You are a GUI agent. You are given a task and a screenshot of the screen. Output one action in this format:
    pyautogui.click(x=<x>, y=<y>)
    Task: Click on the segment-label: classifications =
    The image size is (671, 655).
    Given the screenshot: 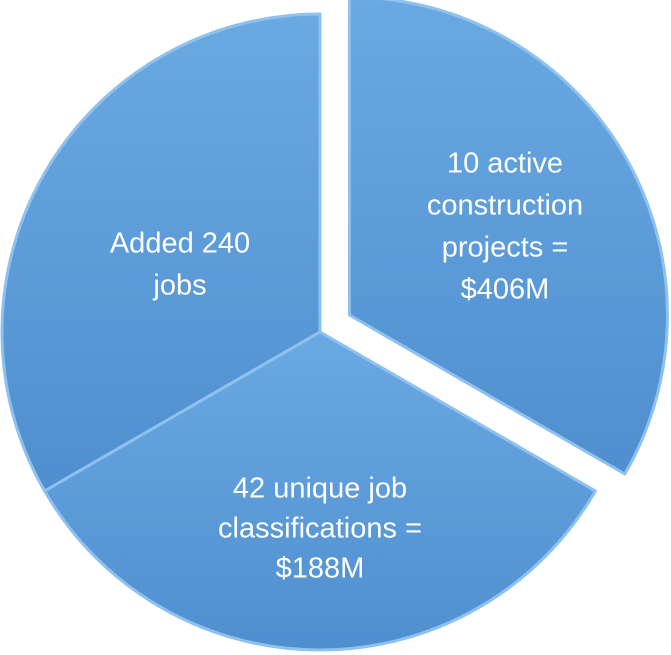 What is the action you would take?
    pyautogui.click(x=320, y=529)
    